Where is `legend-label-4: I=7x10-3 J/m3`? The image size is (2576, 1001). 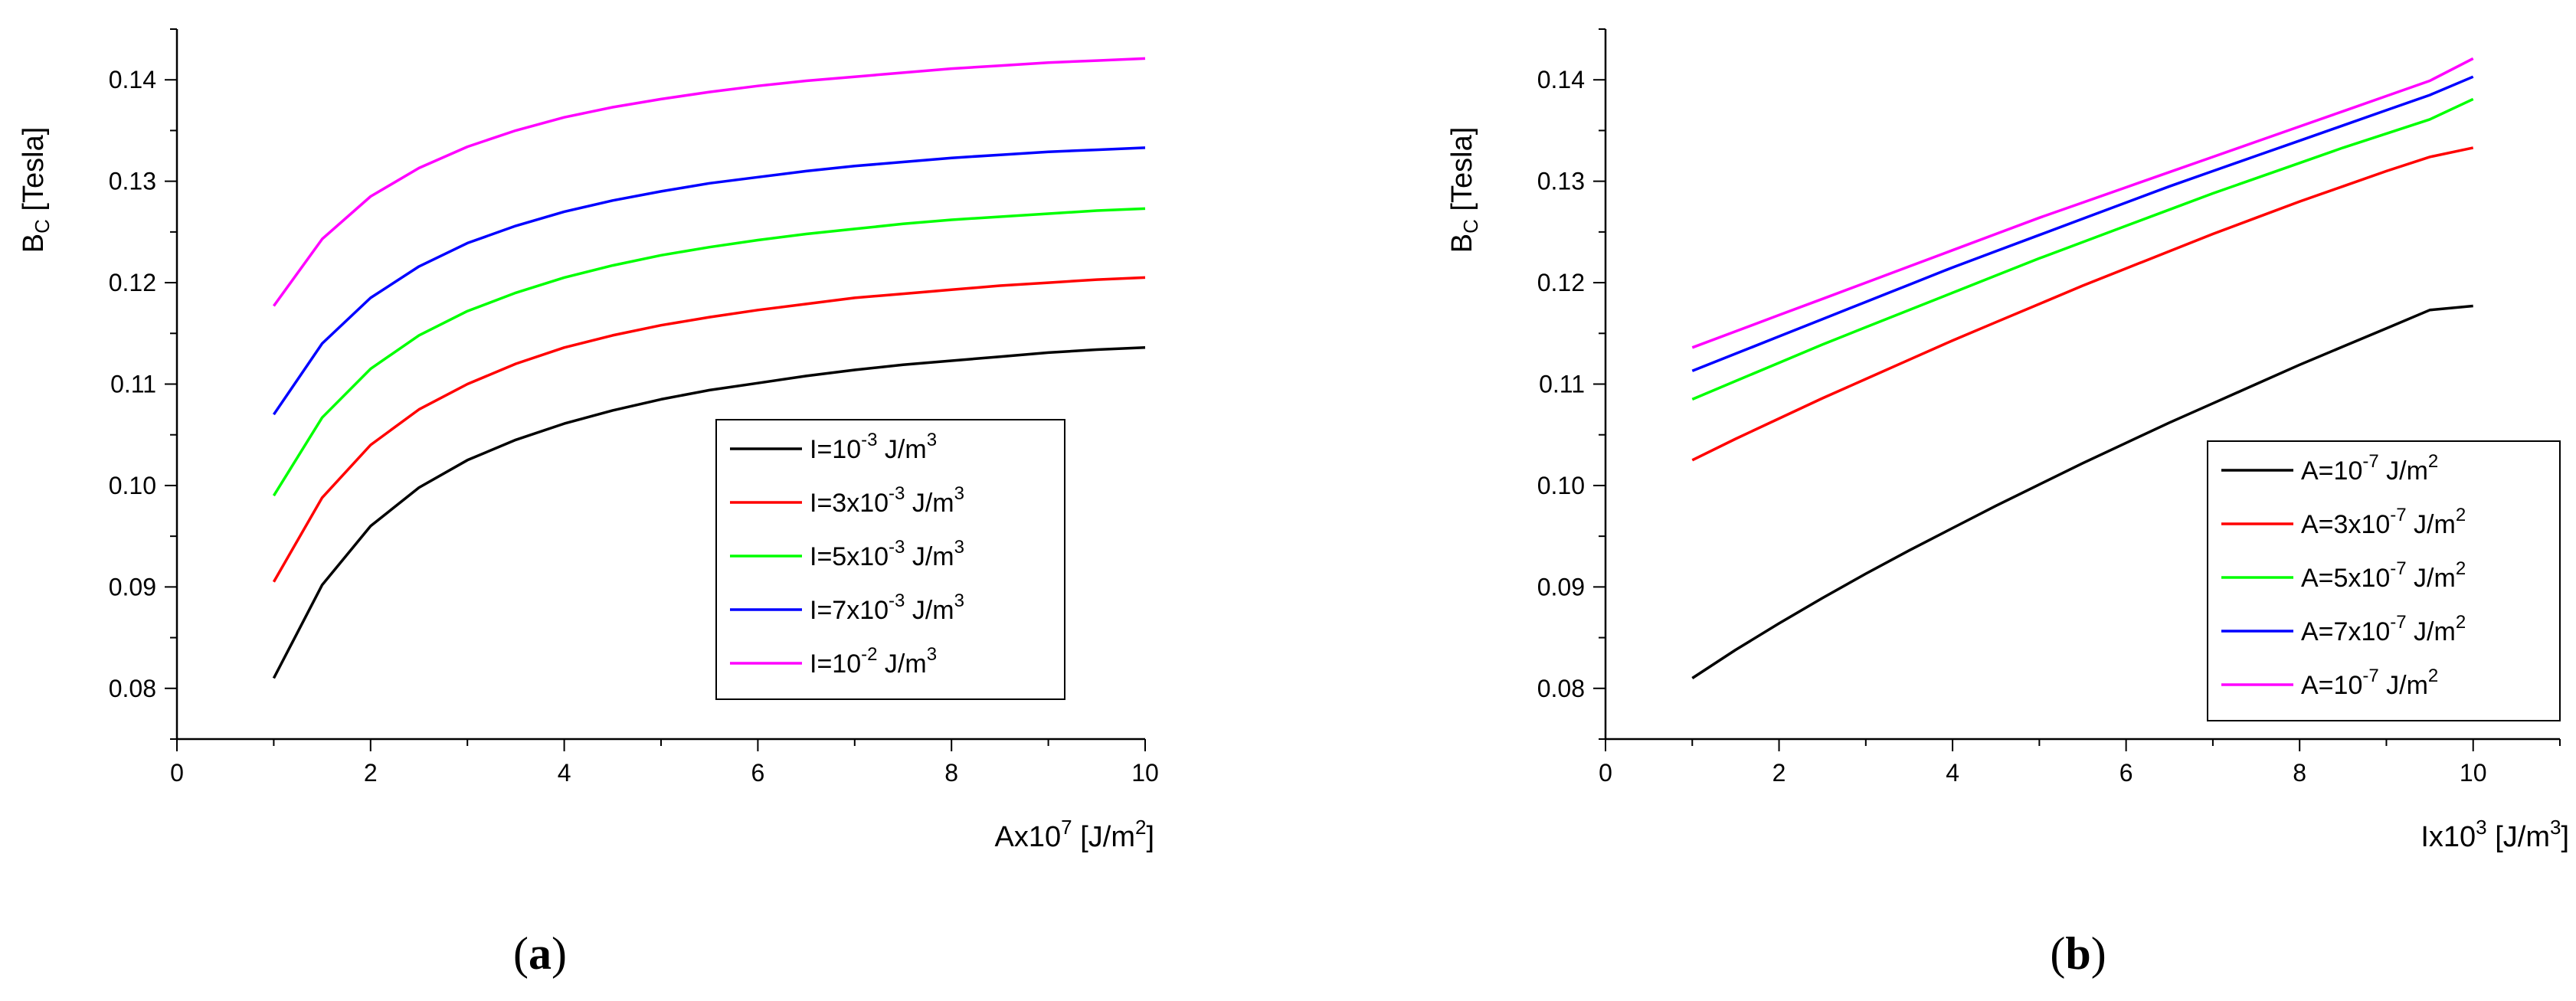 legend-label-4: I=7x10-3 J/m3 is located at coordinates (887, 607).